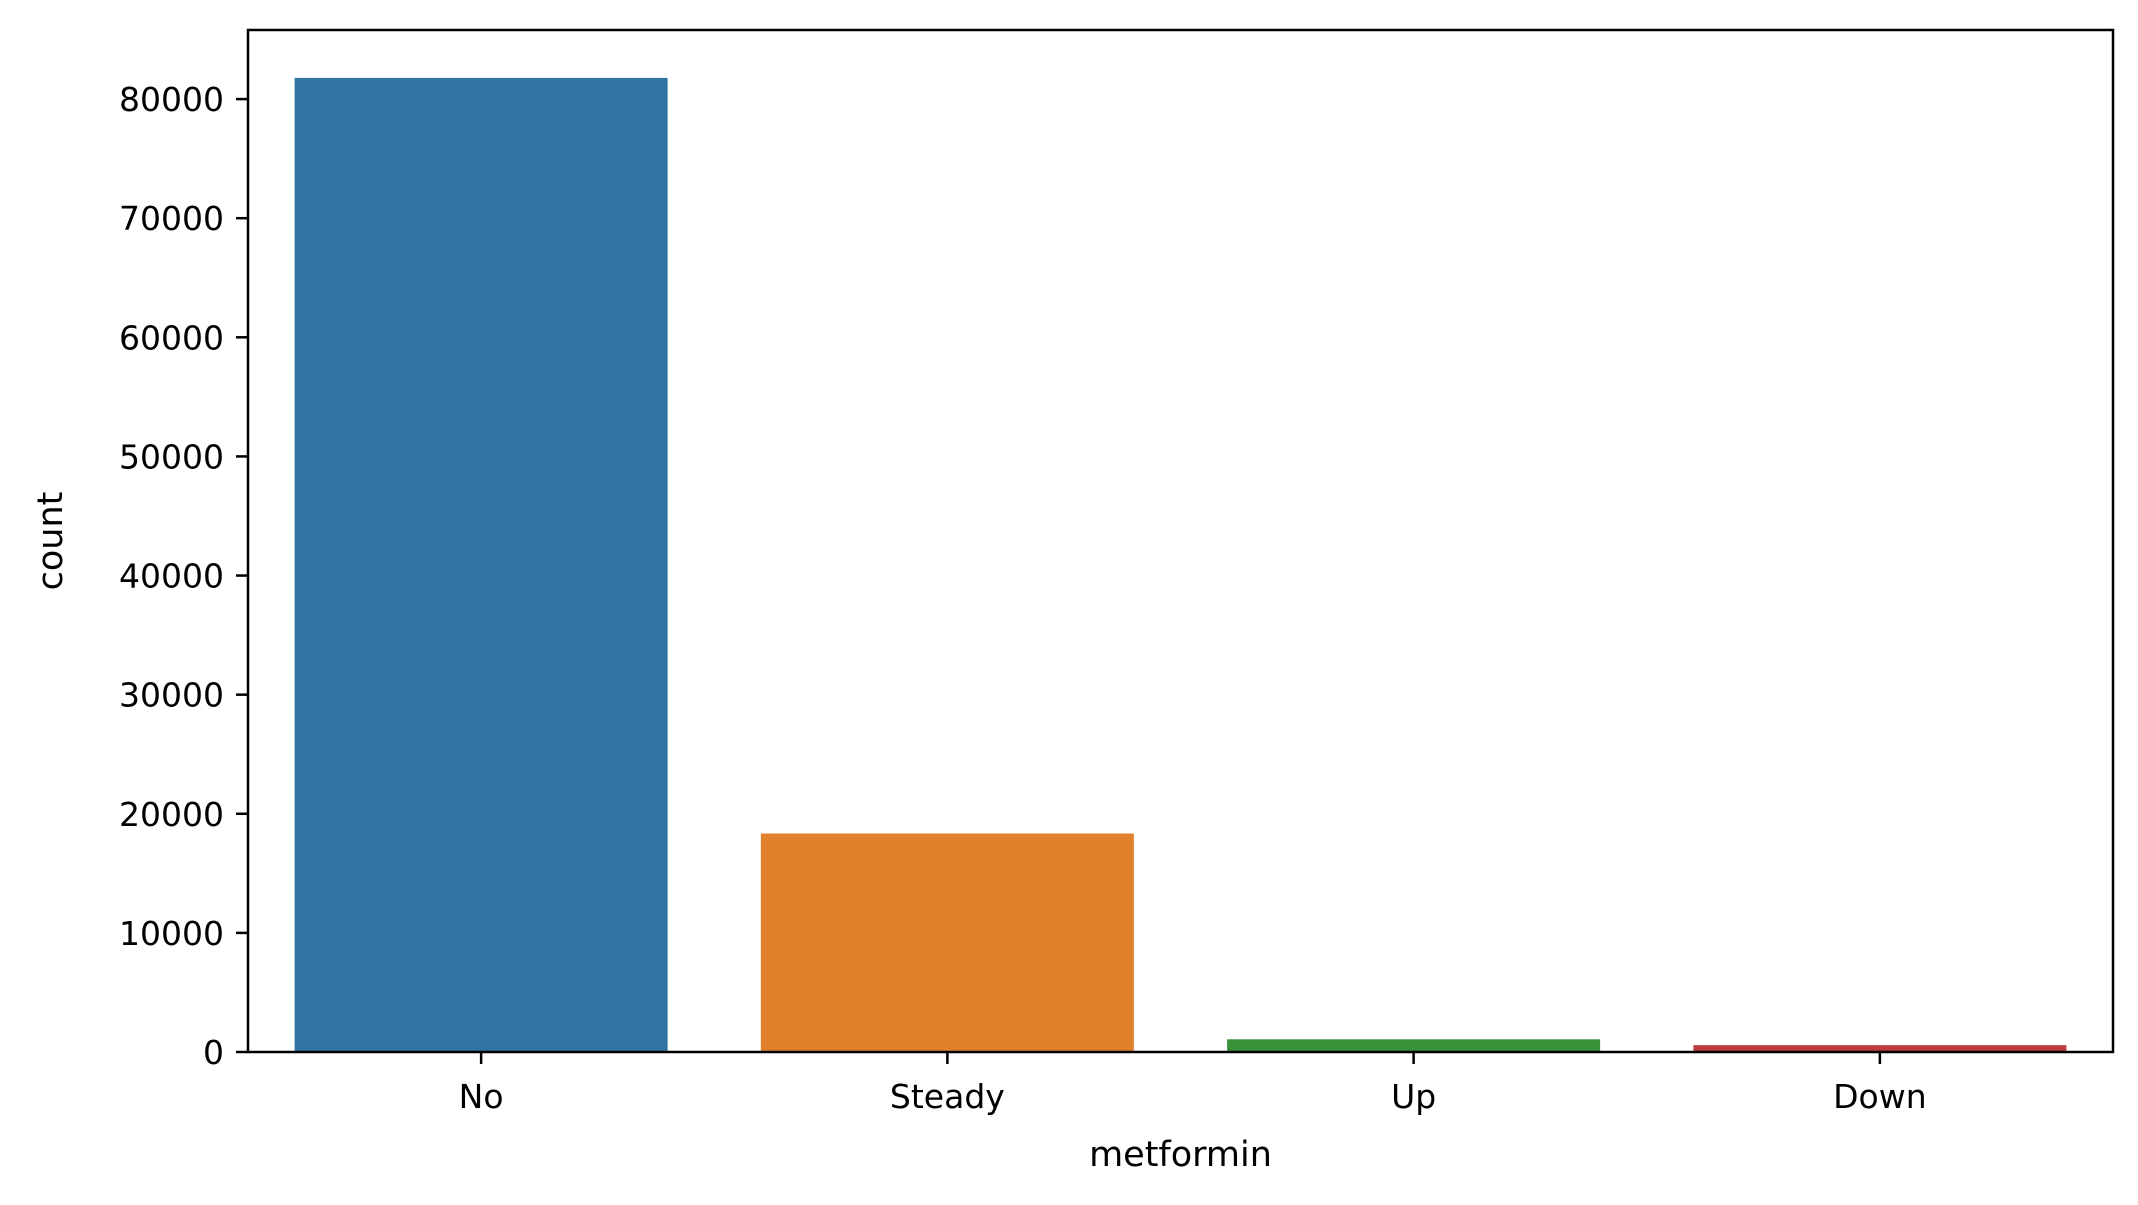 Image resolution: width=2138 pixels, height=1205 pixels. What do you see at coordinates (213, 1052) in the screenshot?
I see `y-tick-label: 0` at bounding box center [213, 1052].